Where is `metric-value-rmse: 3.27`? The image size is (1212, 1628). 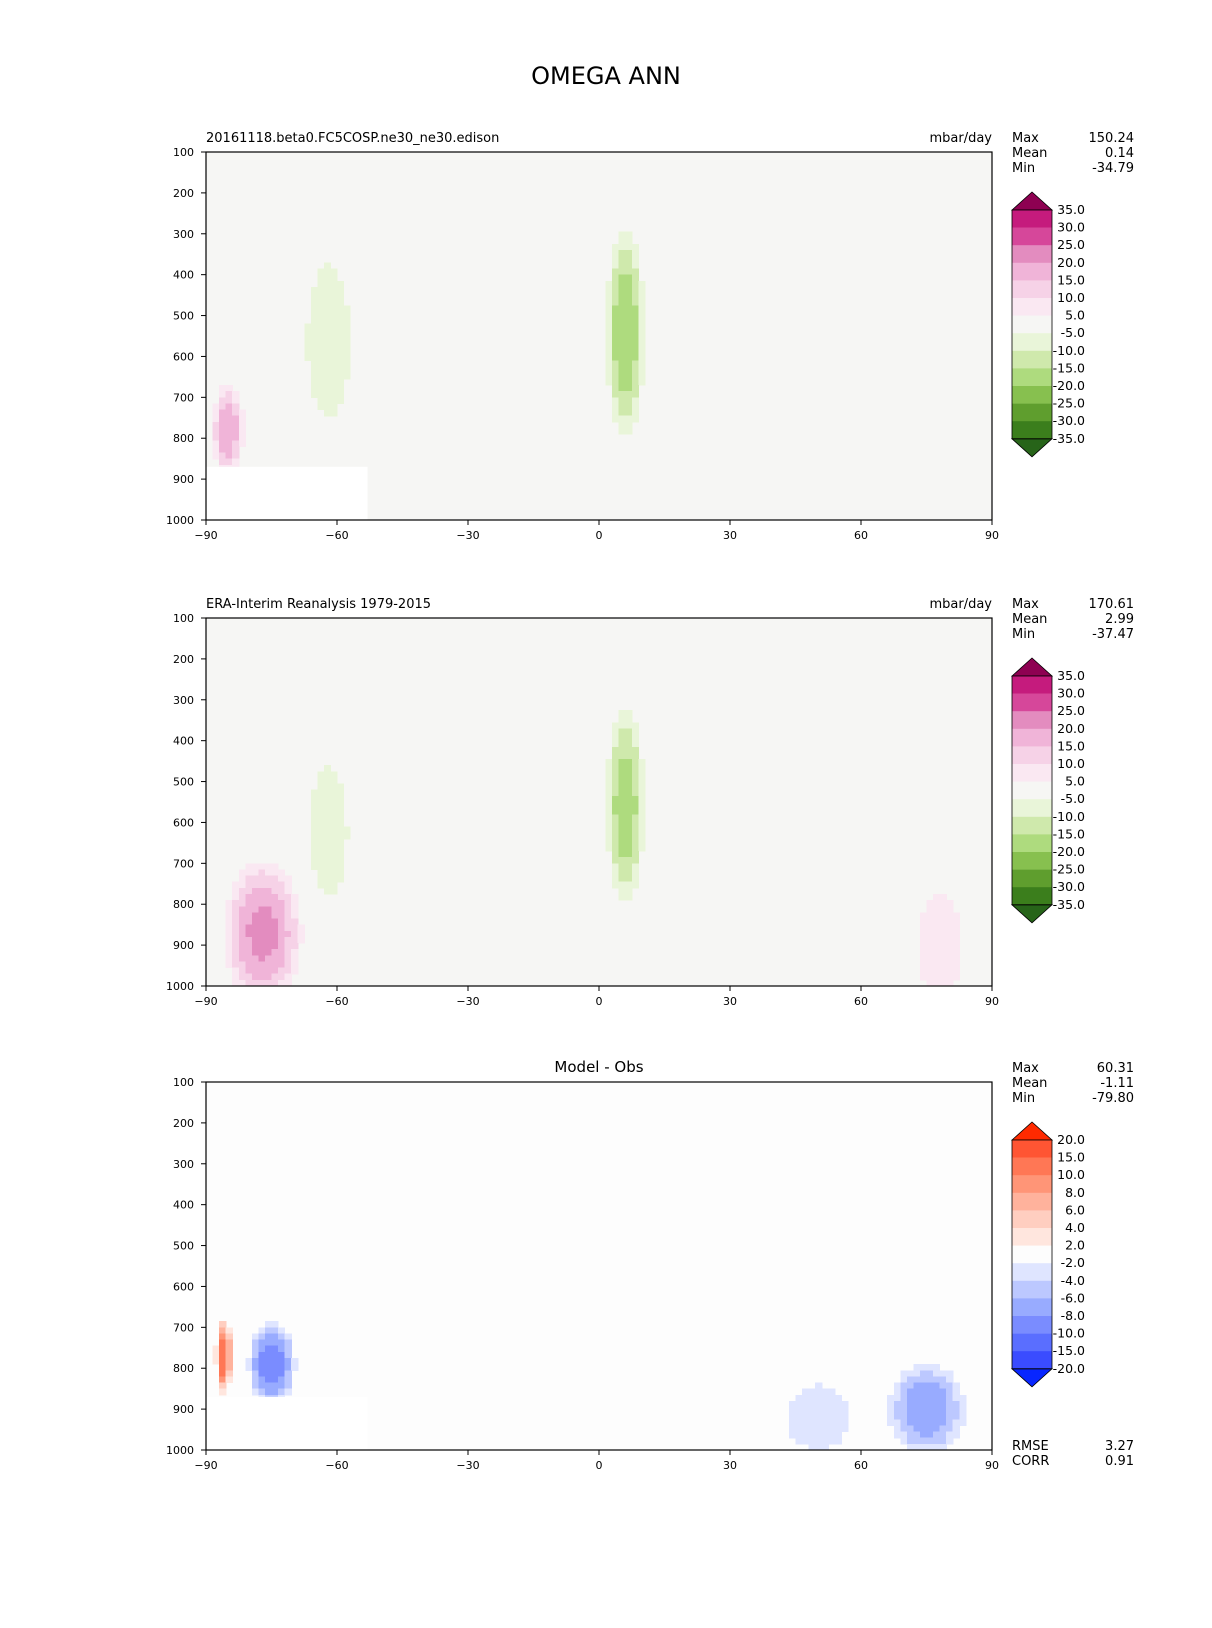 metric-value-rmse: 3.27 is located at coordinates (1119, 1446).